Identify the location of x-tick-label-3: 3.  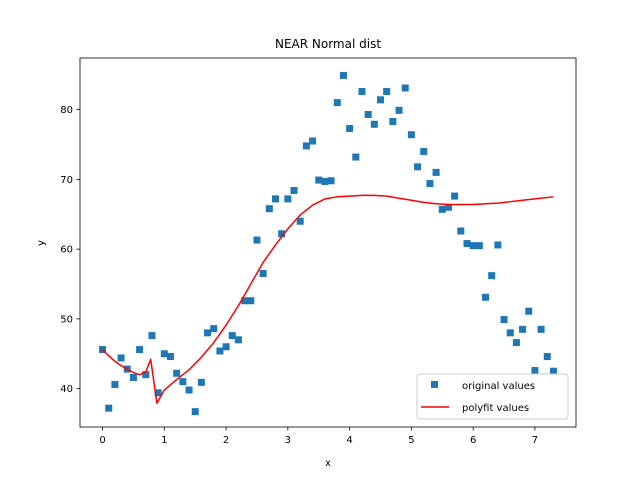
(288, 440).